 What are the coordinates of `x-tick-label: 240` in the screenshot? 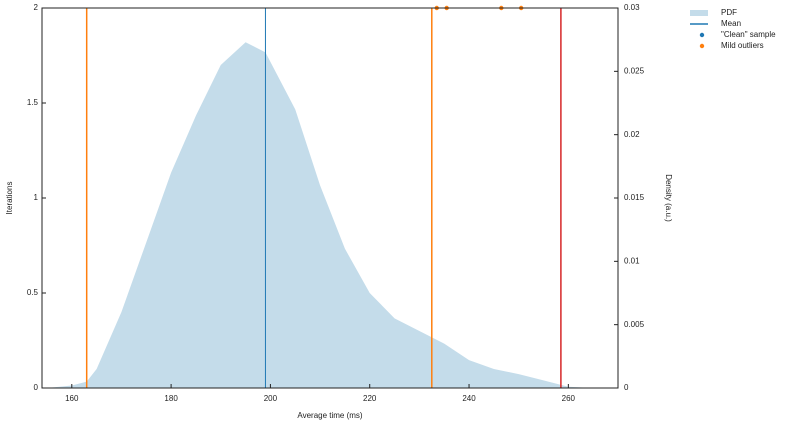 It's located at (469, 398).